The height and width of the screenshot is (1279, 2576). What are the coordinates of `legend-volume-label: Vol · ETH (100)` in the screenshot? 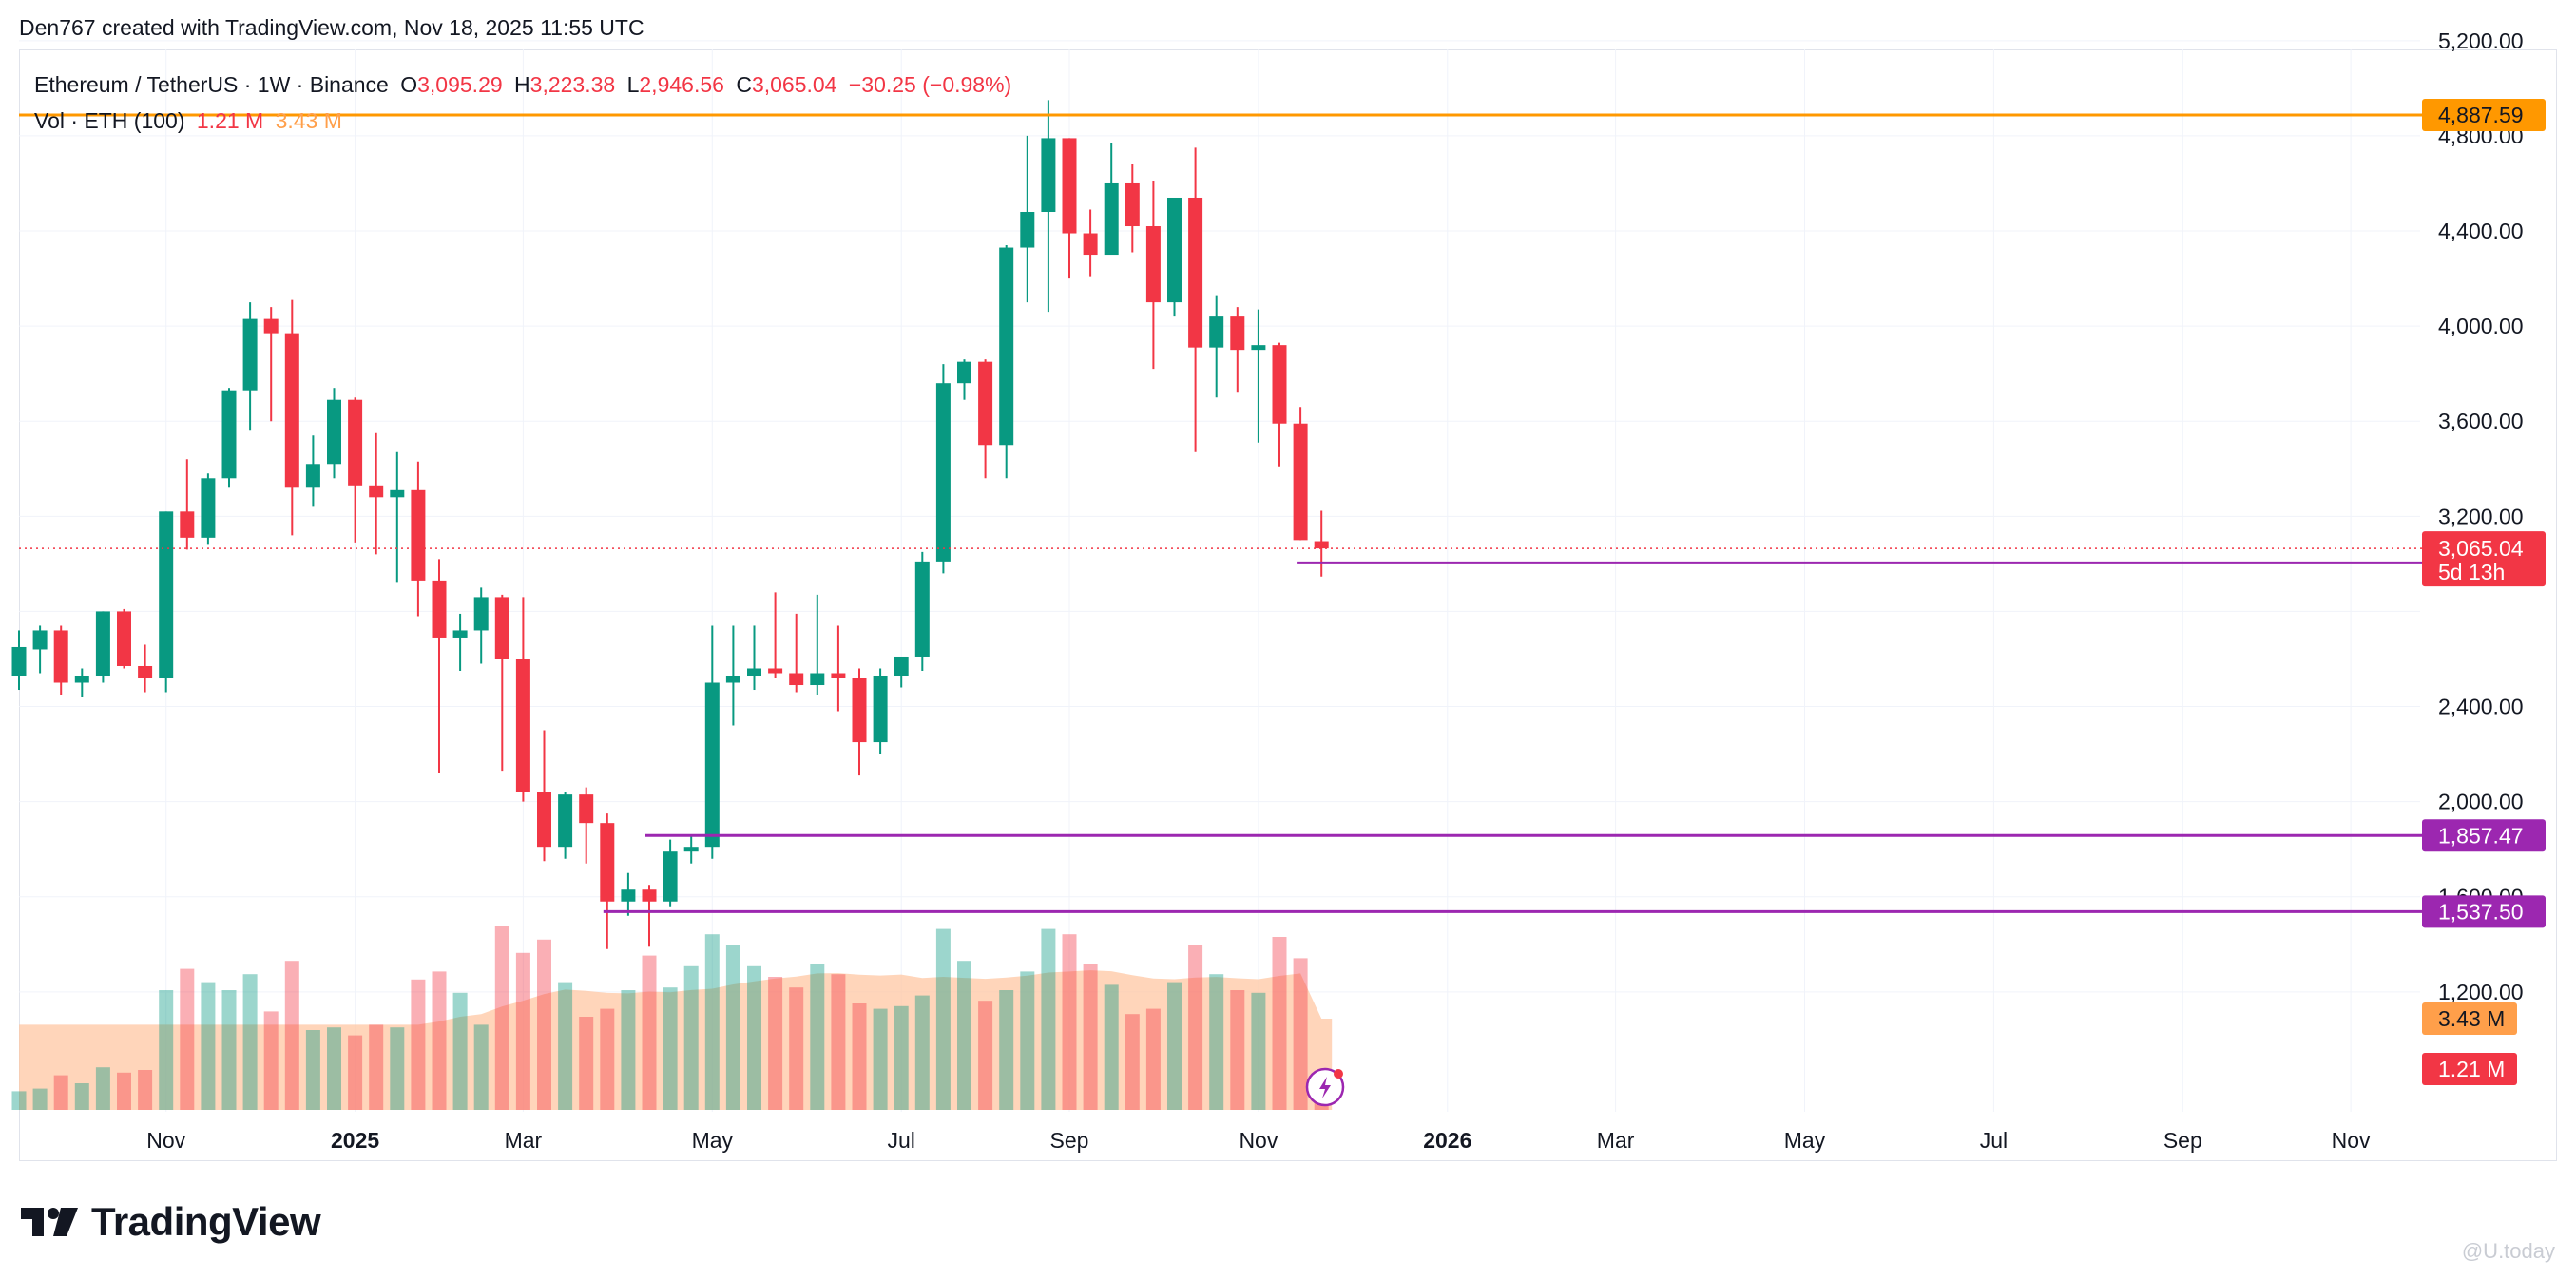 It's located at (109, 120).